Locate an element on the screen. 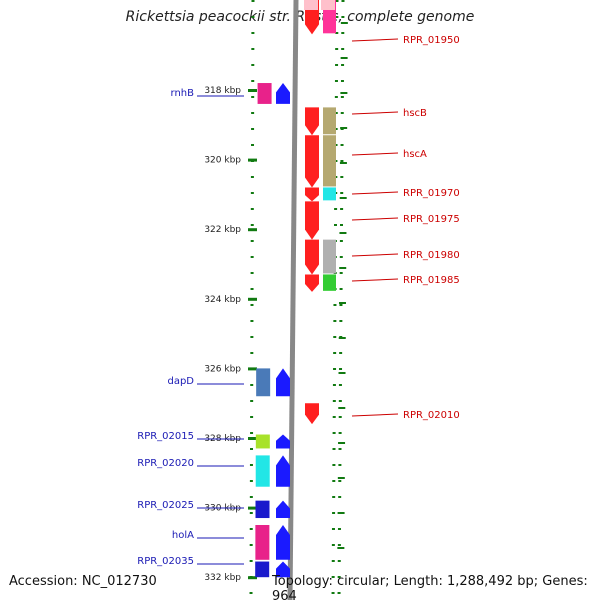 The height and width of the screenshot is (604, 600). gene-label-RPR_02025: RPR_02025 is located at coordinates (165, 505).